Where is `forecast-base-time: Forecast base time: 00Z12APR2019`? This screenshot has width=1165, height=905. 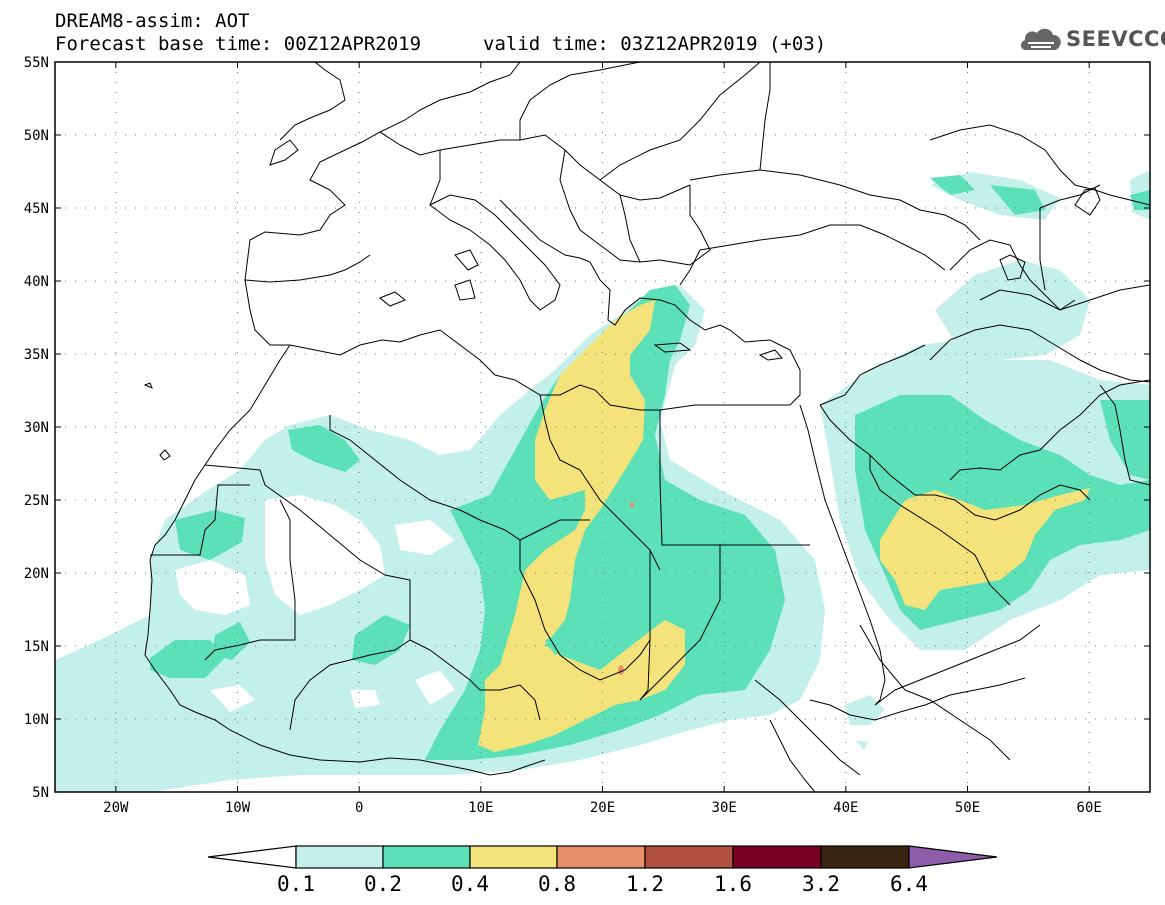
forecast-base-time: Forecast base time: 00Z12APR2019 is located at coordinates (238, 44).